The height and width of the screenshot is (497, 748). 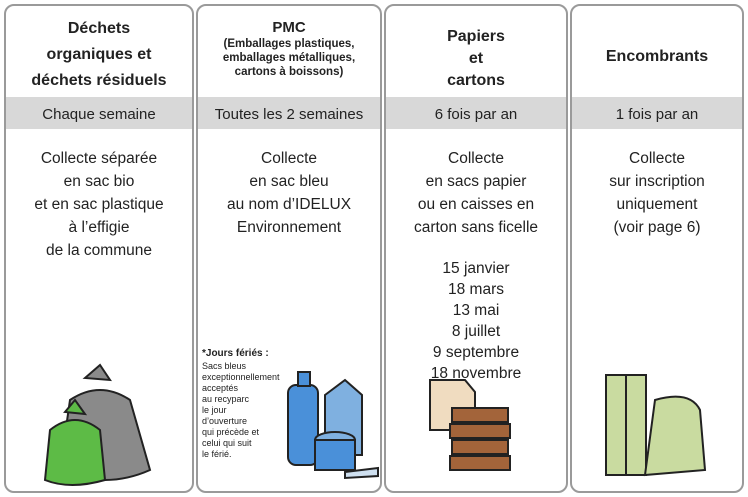 What do you see at coordinates (224, 366) in the screenshot?
I see `note-line: Sacs bleus` at bounding box center [224, 366].